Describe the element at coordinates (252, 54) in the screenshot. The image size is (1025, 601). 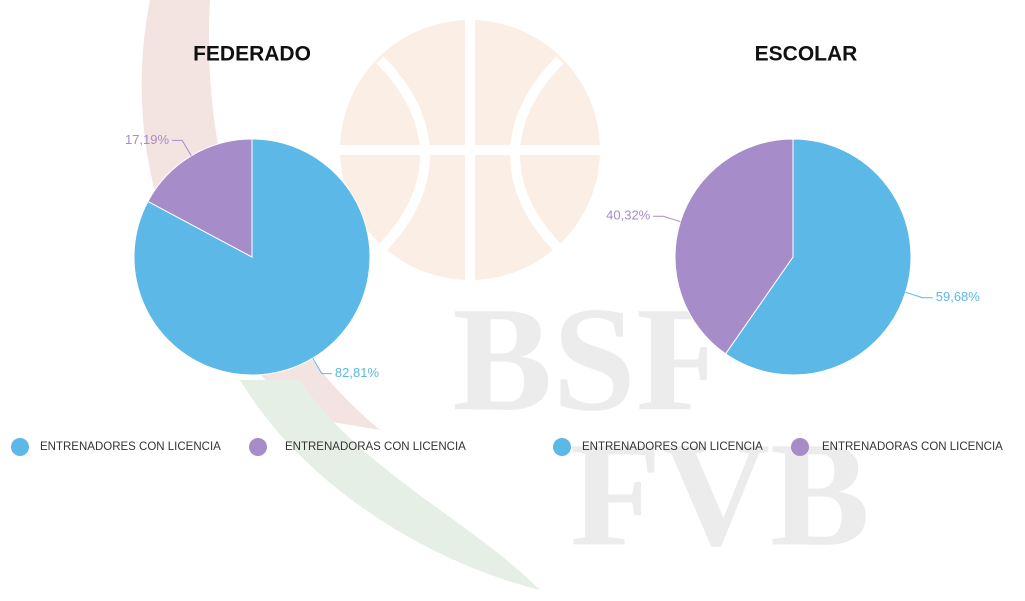
I see `chart-title: FEDERADO` at that location.